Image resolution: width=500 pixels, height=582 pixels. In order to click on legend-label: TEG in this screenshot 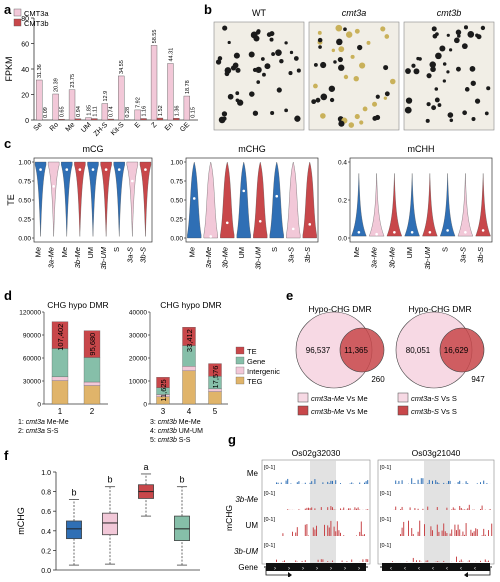, I will do `click(255, 381)`.